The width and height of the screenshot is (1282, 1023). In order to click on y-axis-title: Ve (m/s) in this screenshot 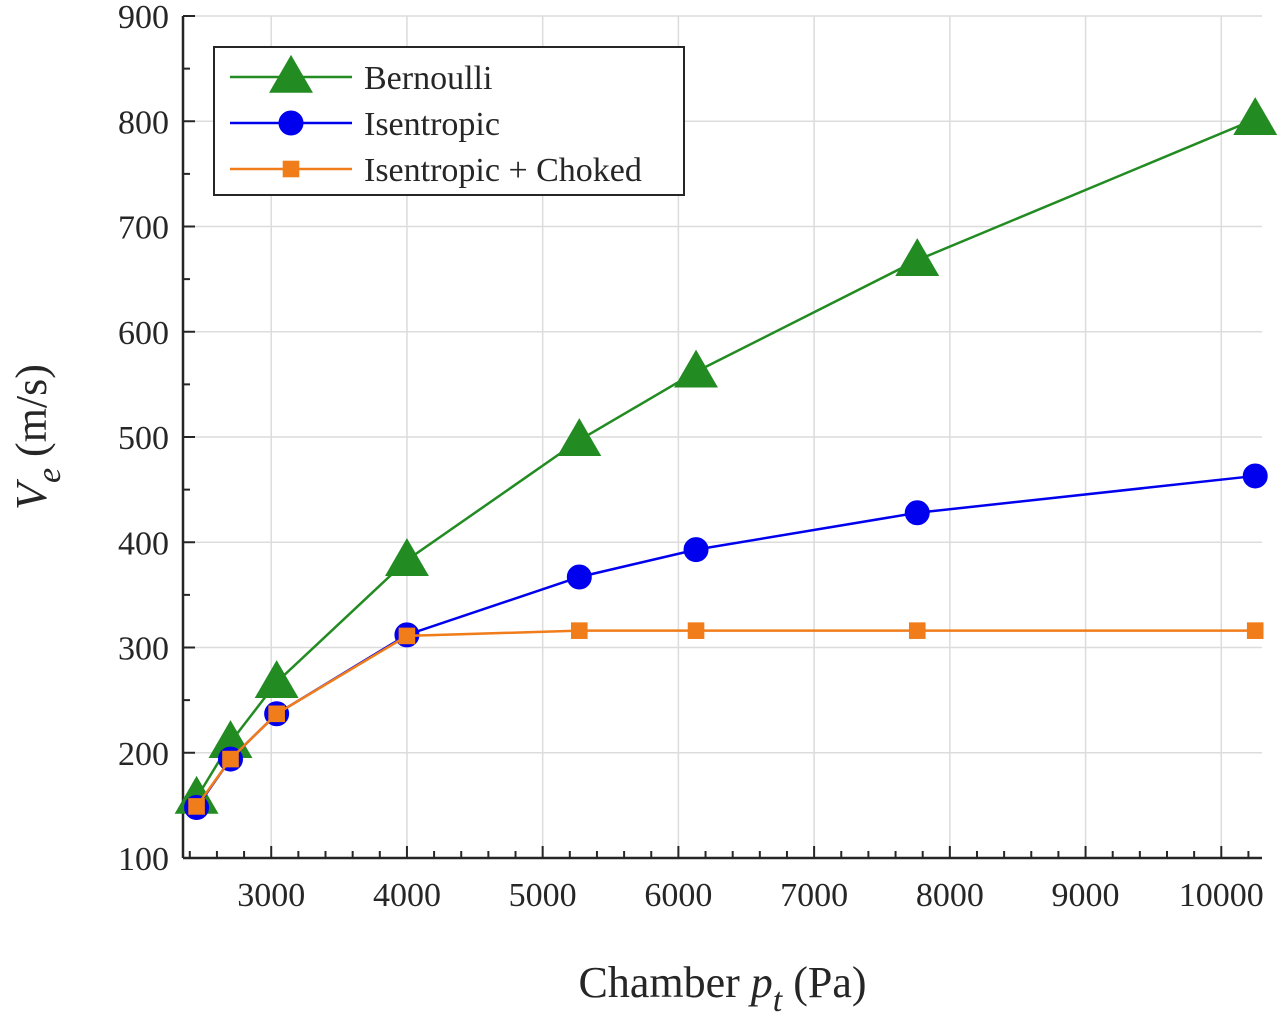, I will do `click(37, 437)`.